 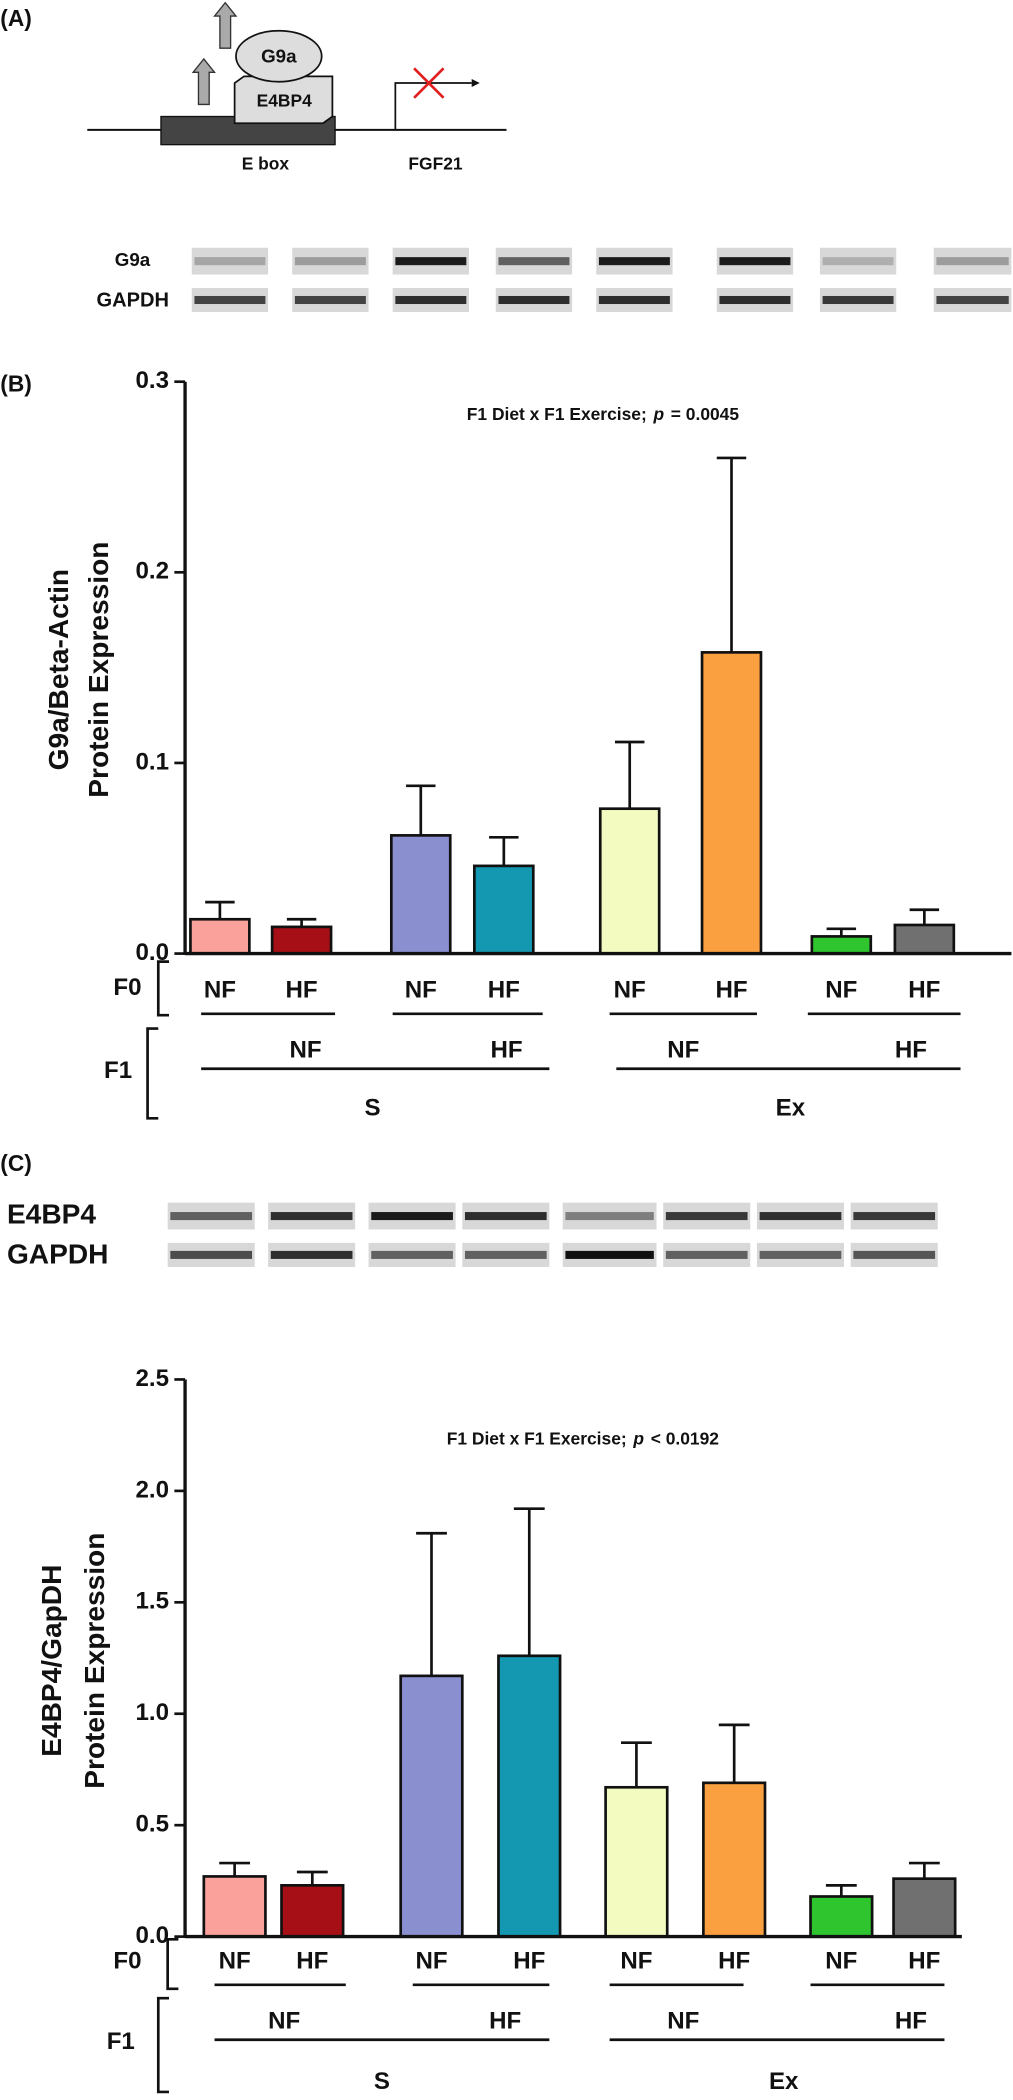 I want to click on annotation-text: F1 Diet x F1 Exercise;, so click(x=557, y=414).